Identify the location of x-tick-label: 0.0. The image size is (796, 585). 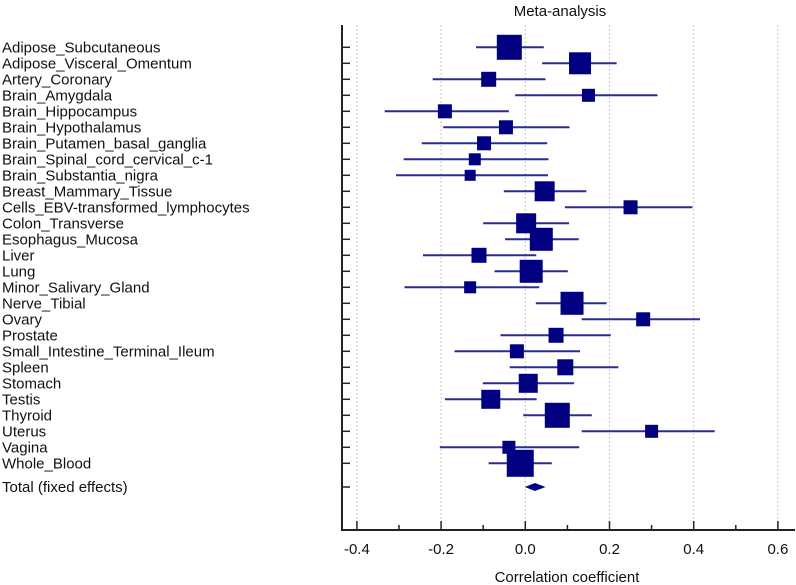
(525, 549).